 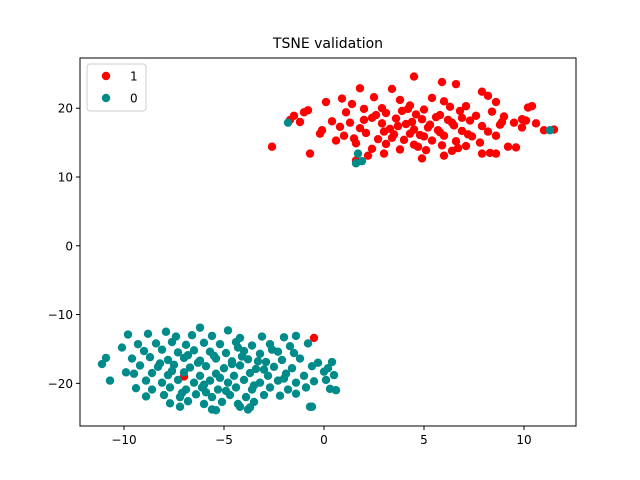 What do you see at coordinates (134, 77) in the screenshot?
I see `legend-label-1: 1` at bounding box center [134, 77].